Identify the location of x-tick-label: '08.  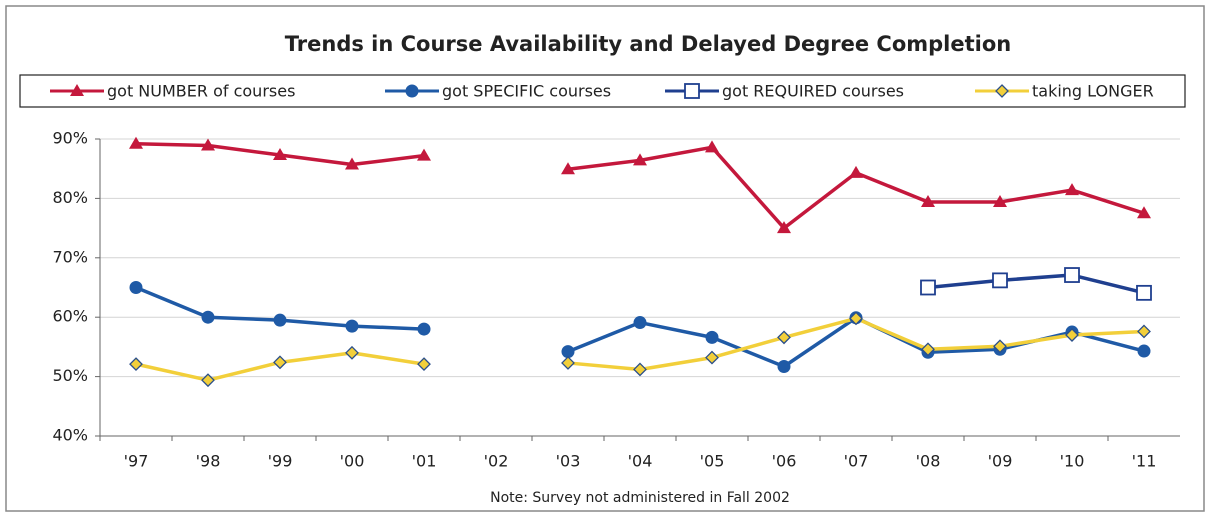
(928, 461).